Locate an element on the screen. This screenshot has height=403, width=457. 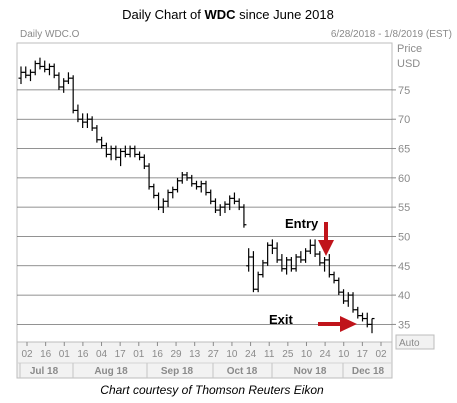
auto-scale-button is located at coordinates (415, 342).